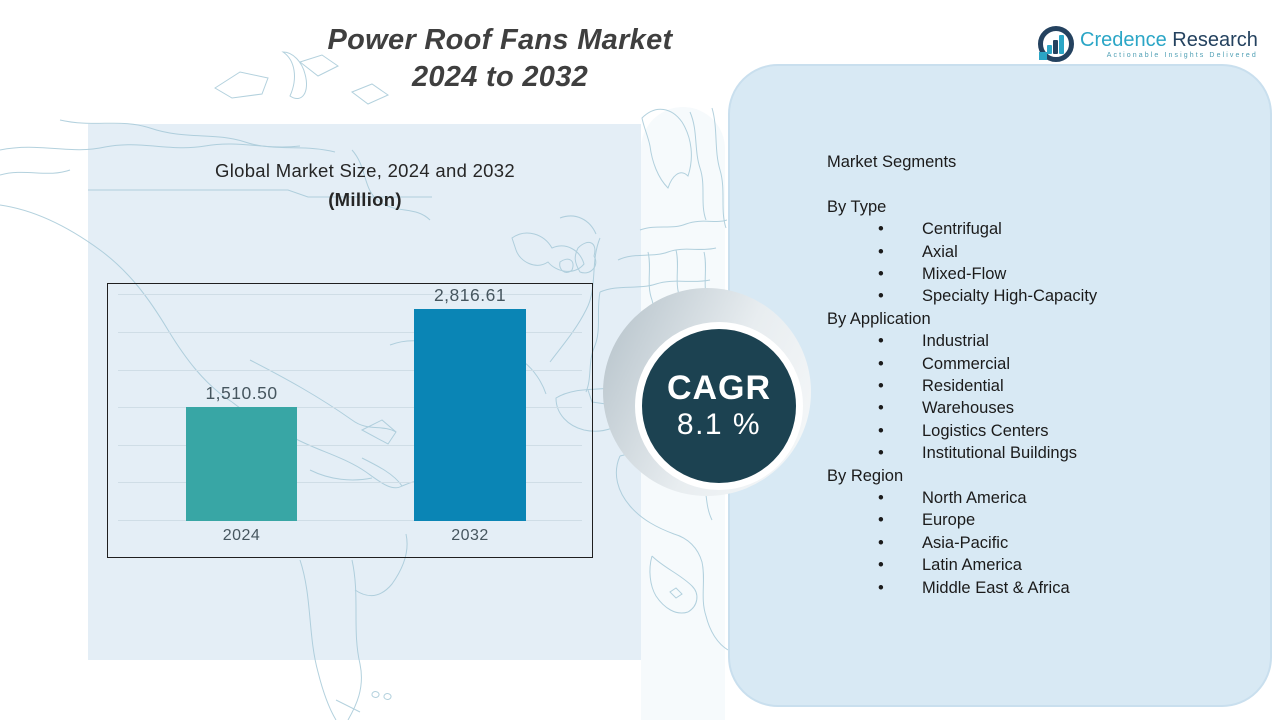  What do you see at coordinates (500, 77) in the screenshot?
I see `title-line2: 2024 to 2032` at bounding box center [500, 77].